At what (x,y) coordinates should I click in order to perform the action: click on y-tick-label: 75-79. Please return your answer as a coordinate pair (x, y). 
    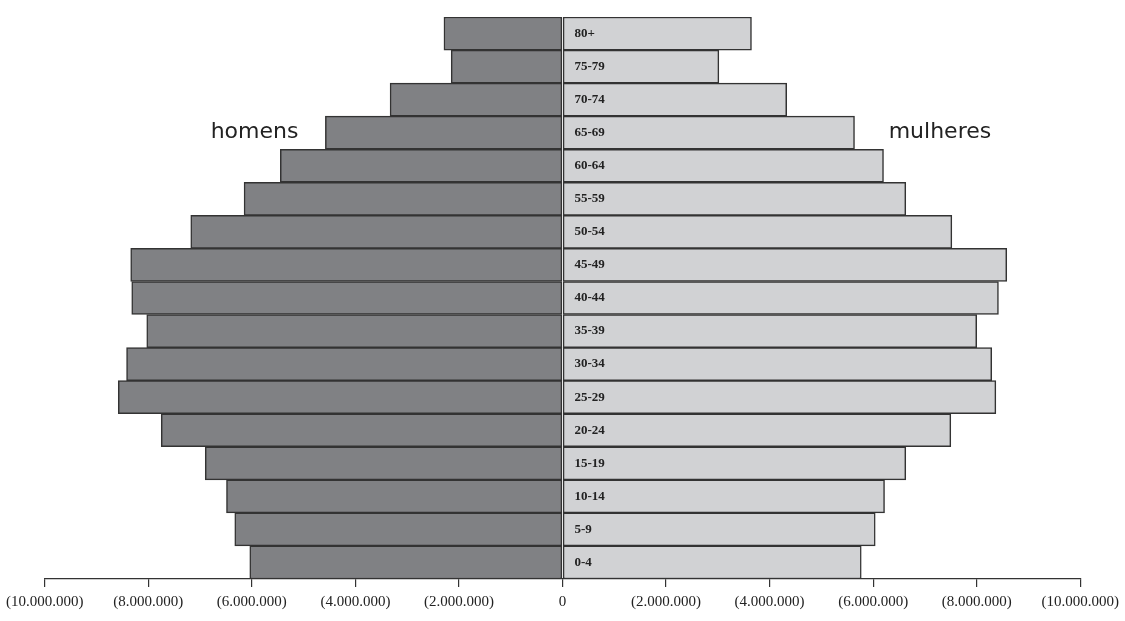
    Looking at the image, I should click on (590, 65).